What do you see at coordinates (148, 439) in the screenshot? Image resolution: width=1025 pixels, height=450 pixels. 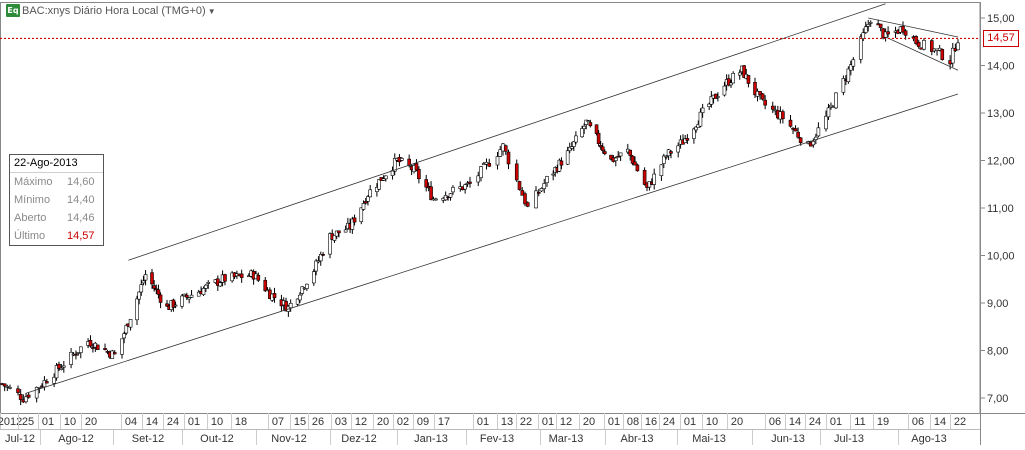 I see `x-month-label: Set-12` at bounding box center [148, 439].